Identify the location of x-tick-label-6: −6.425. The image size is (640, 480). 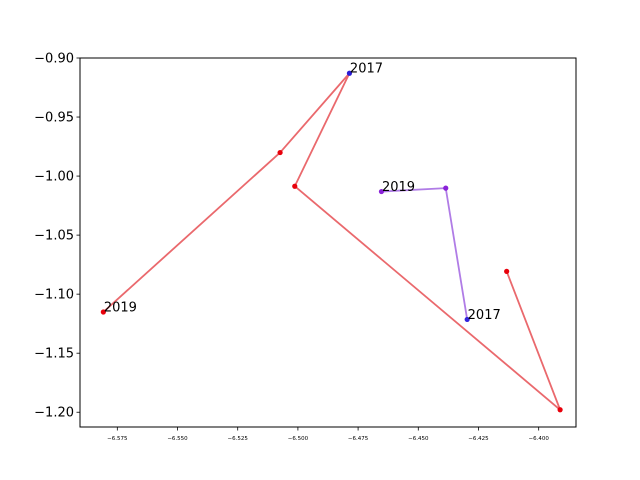
(478, 439).